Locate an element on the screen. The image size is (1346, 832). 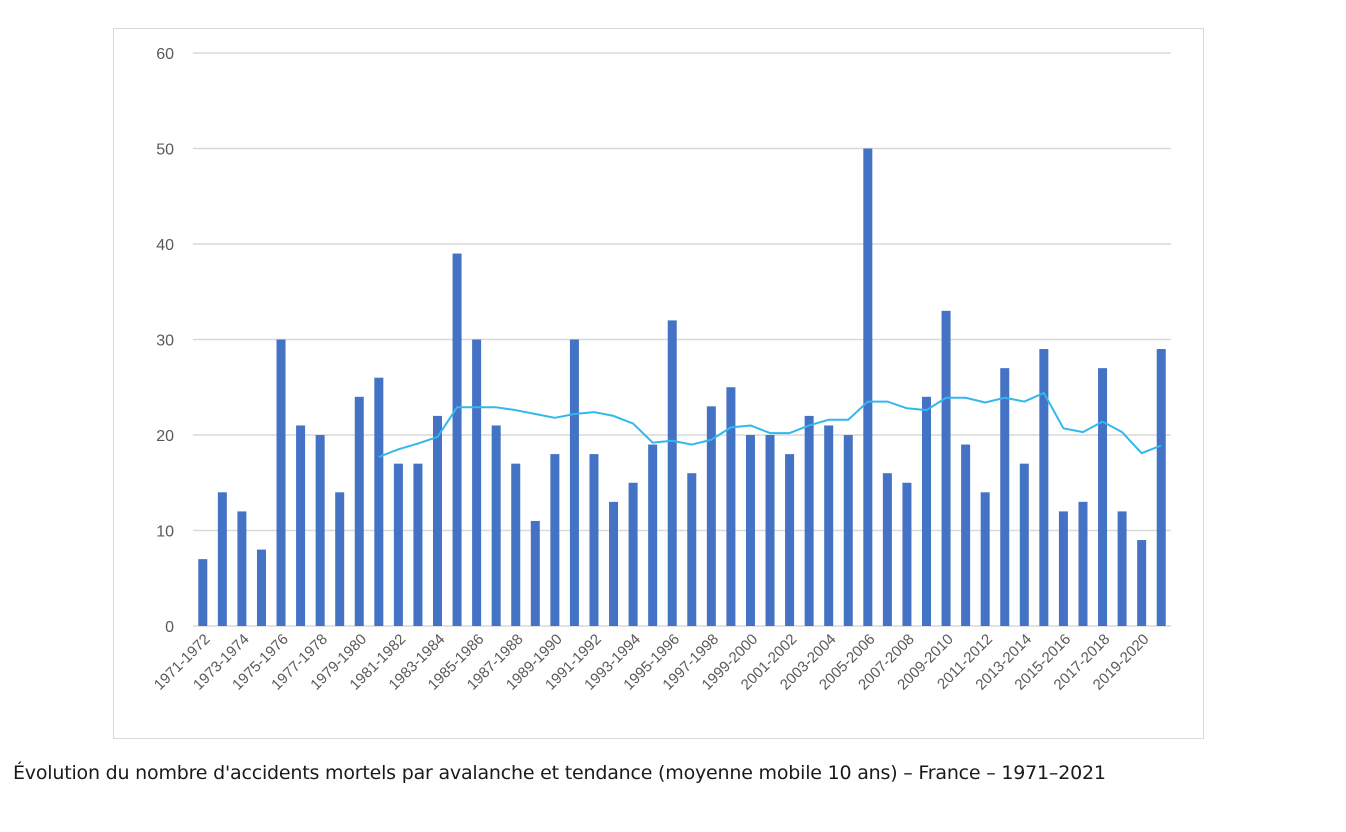
bar-1983-1984 is located at coordinates (437, 520).